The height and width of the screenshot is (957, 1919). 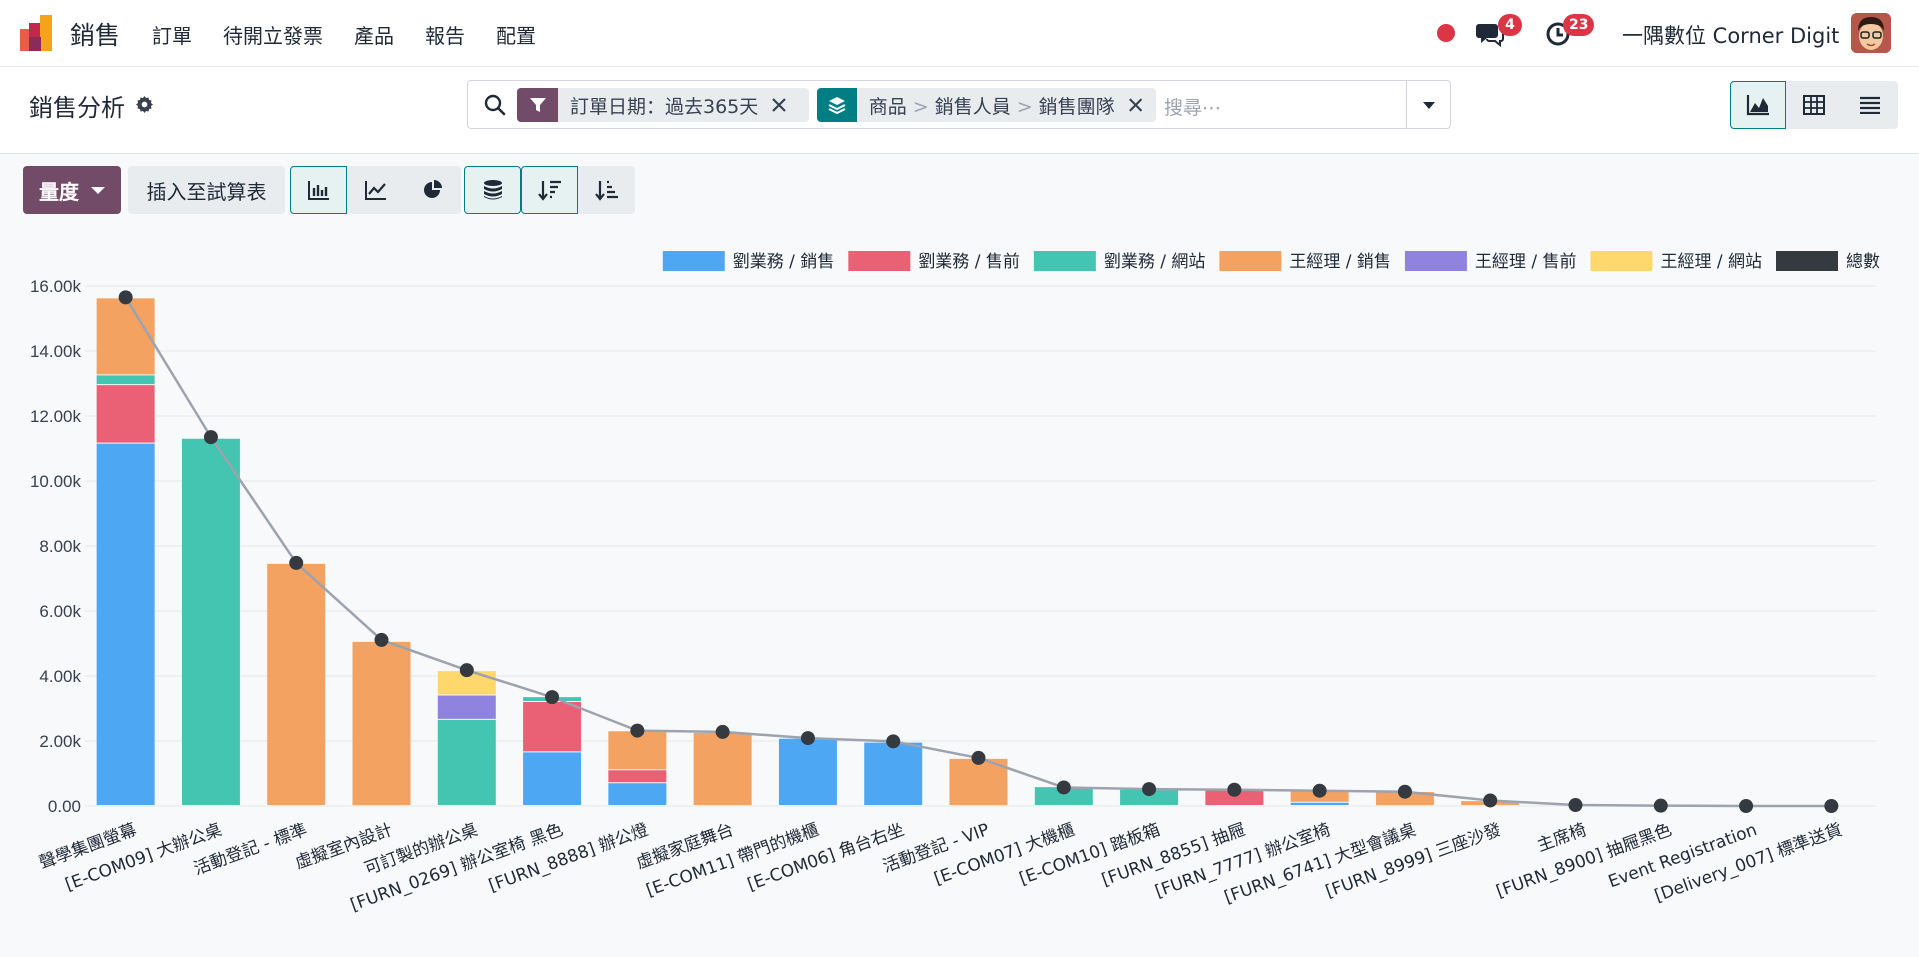 I want to click on filter-facet-label: 訂單日期：過去365天, so click(x=664, y=106).